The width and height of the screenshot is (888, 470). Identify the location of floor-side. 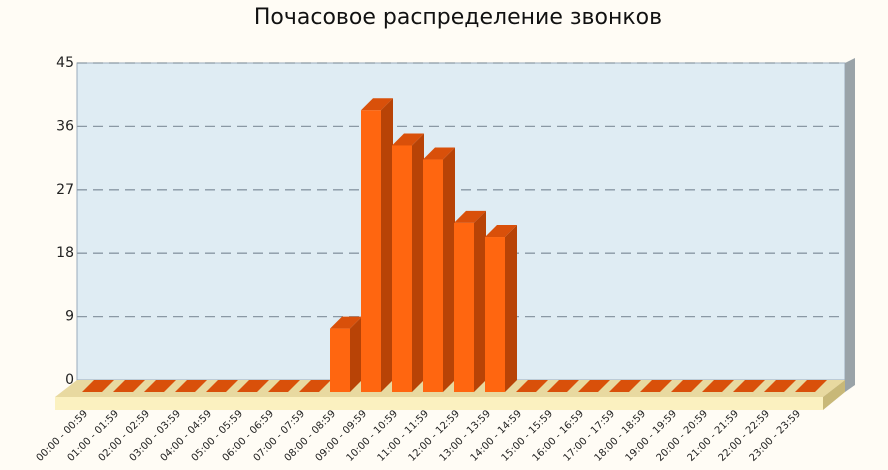
(834, 395).